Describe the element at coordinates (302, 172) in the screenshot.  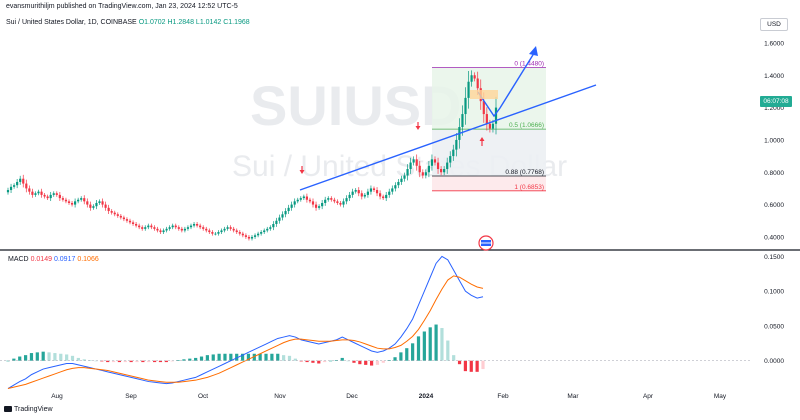
I see `sell-arrow-head` at that location.